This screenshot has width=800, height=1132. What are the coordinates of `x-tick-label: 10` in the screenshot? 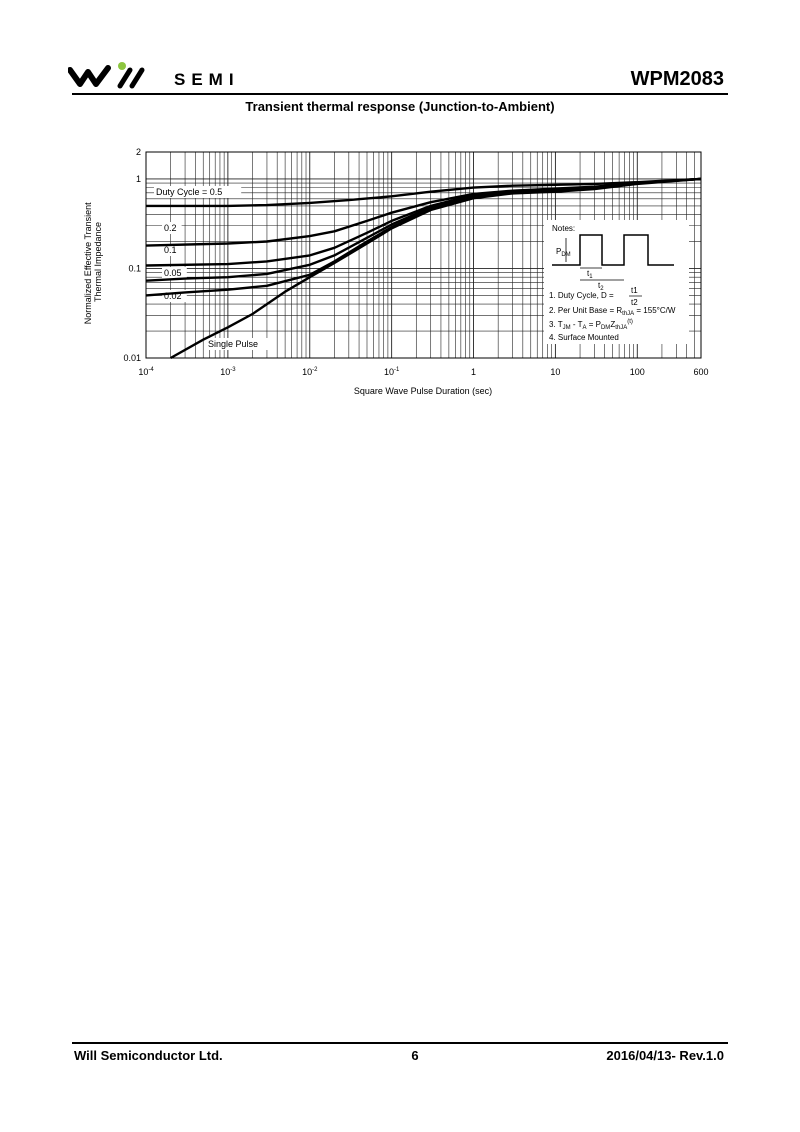 It's located at (555, 372).